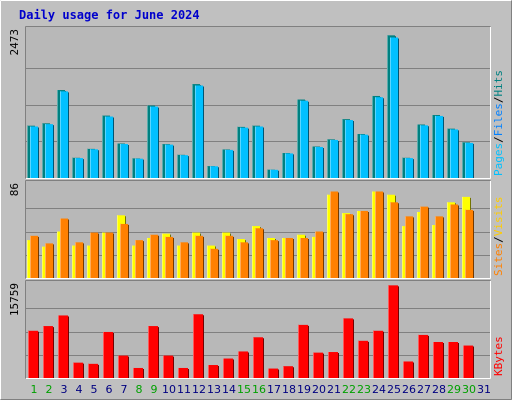 This screenshot has width=512, height=400. What do you see at coordinates (349, 389) in the screenshot?
I see `day-label: 22` at bounding box center [349, 389].